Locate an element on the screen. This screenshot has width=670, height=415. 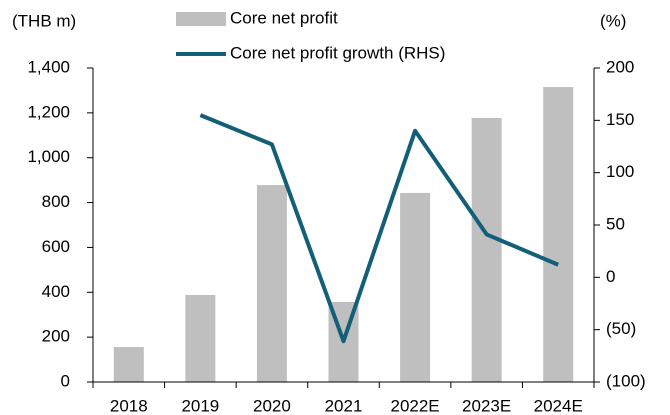
legend-label: Core net profit is located at coordinates (284, 17).